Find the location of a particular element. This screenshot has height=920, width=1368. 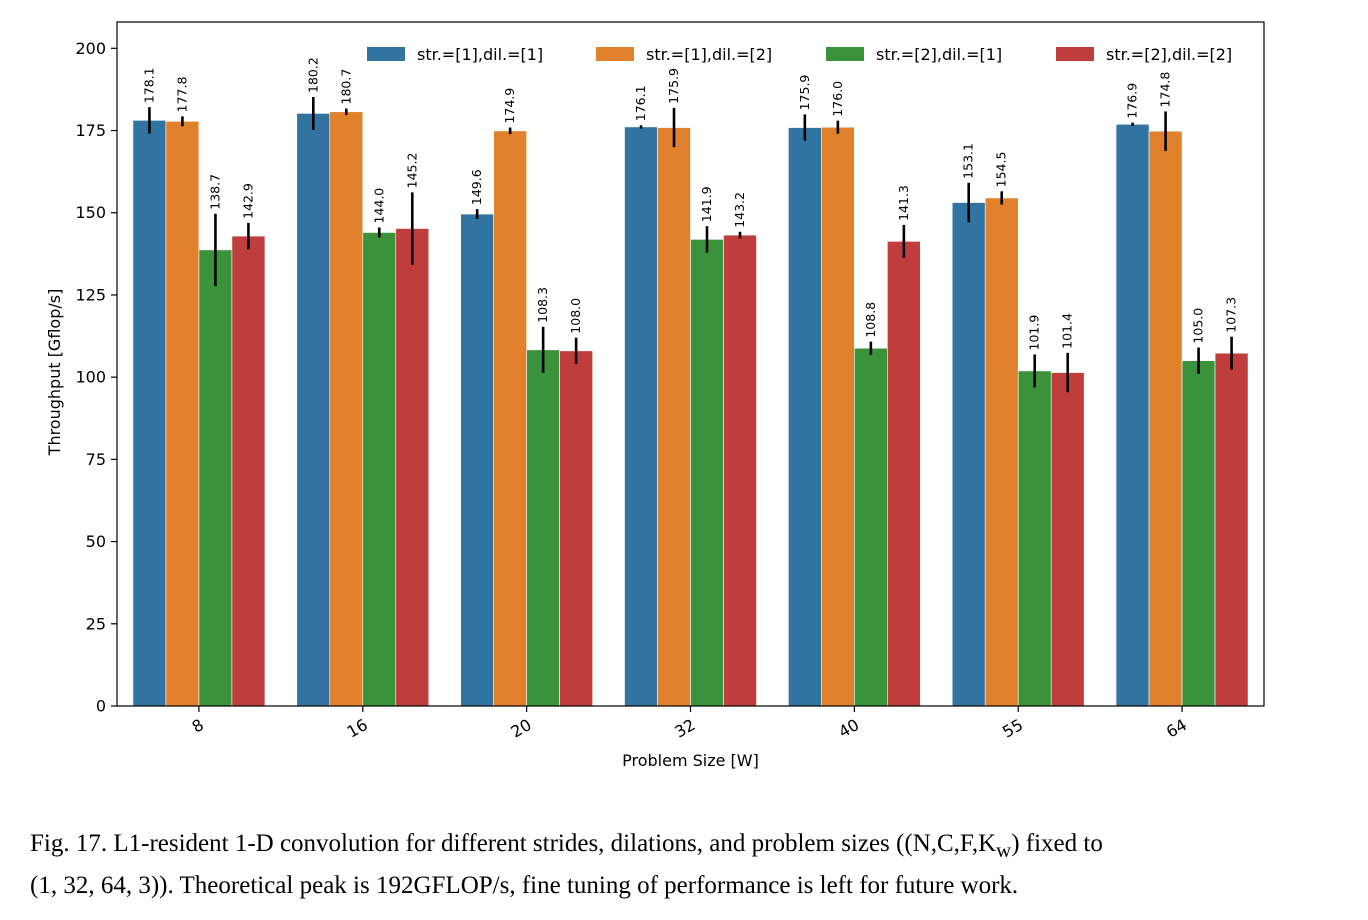

value-label: 138.7 is located at coordinates (214, 192).